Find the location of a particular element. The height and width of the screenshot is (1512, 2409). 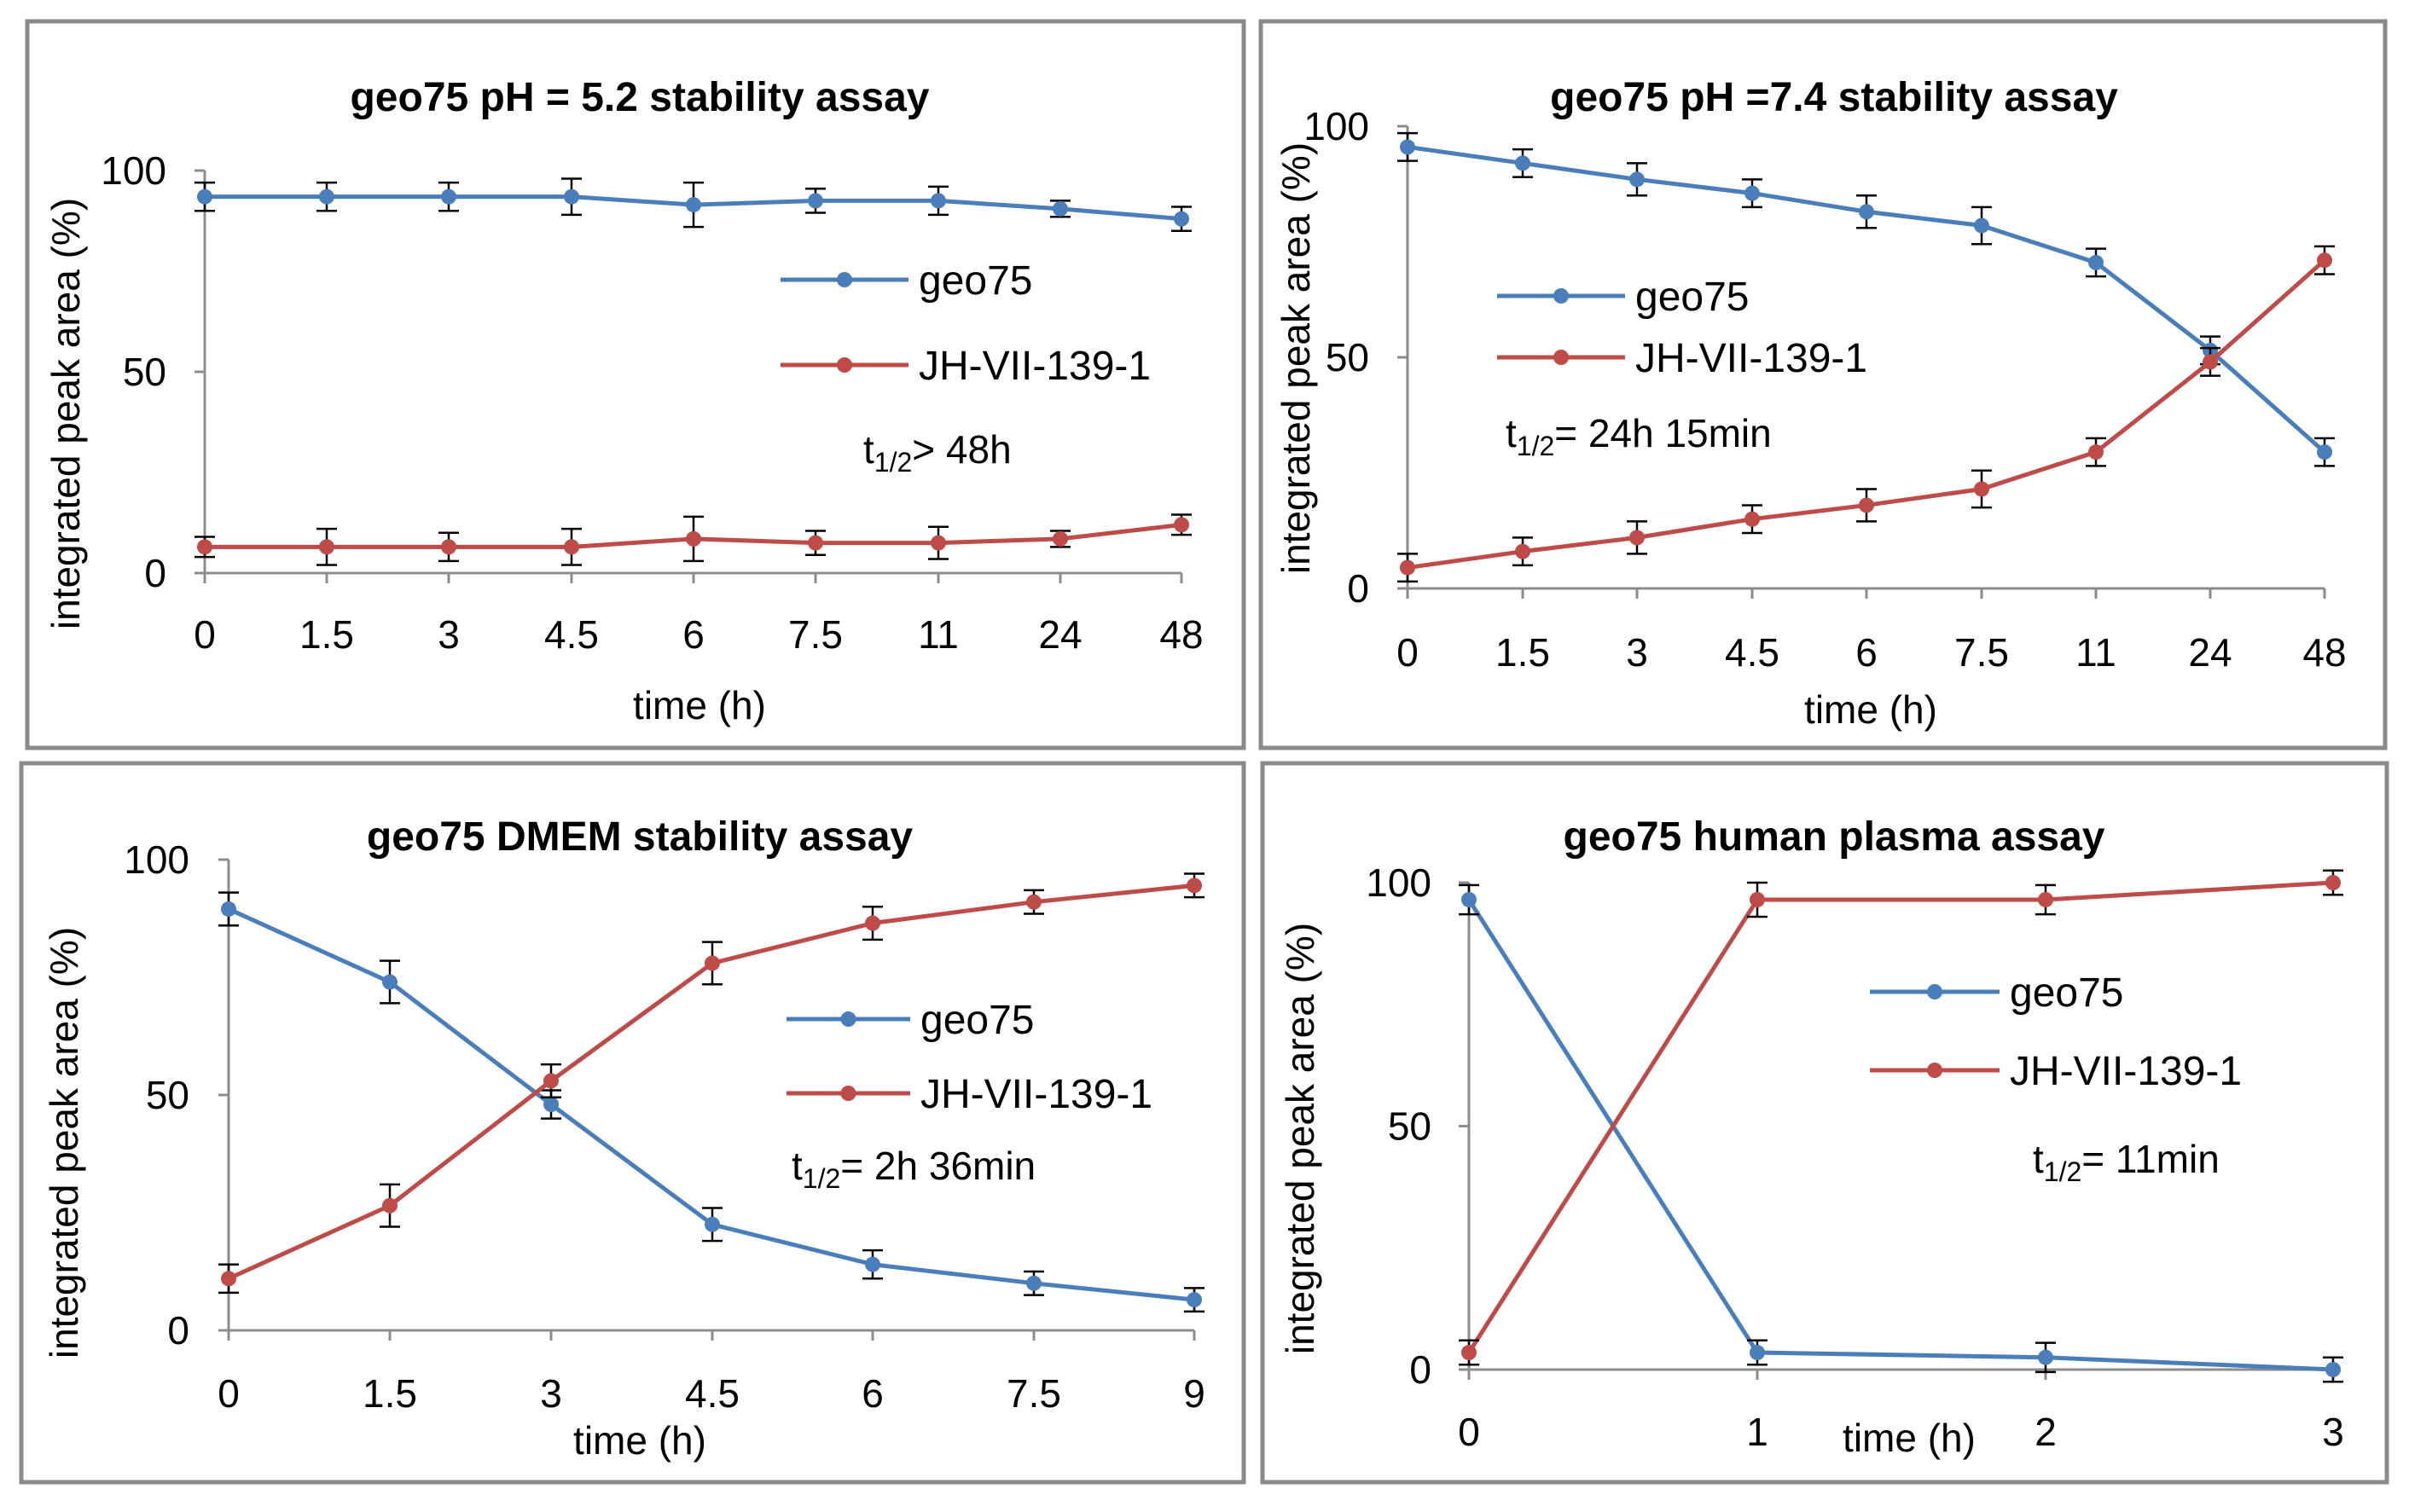

x-tick-label: 1 is located at coordinates (1757, 1432).